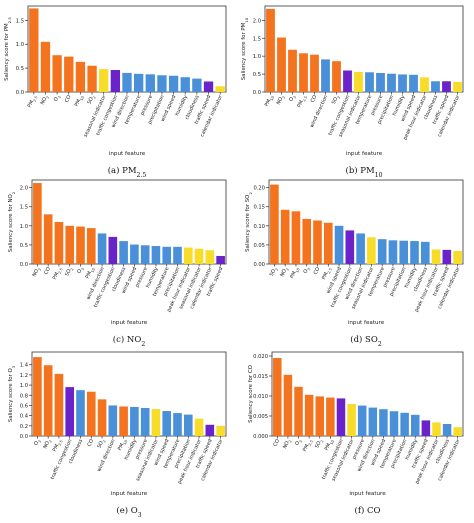 The image size is (474, 523). What do you see at coordinates (366, 341) in the screenshot?
I see `panel-caption: (d) SO2​` at bounding box center [366, 341].